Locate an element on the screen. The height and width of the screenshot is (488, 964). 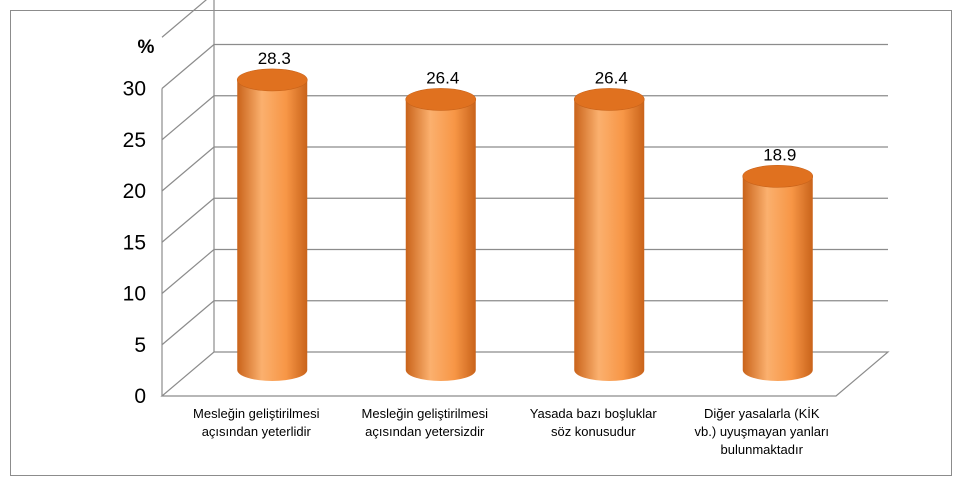
data-label: 18.9 is located at coordinates (779, 154).